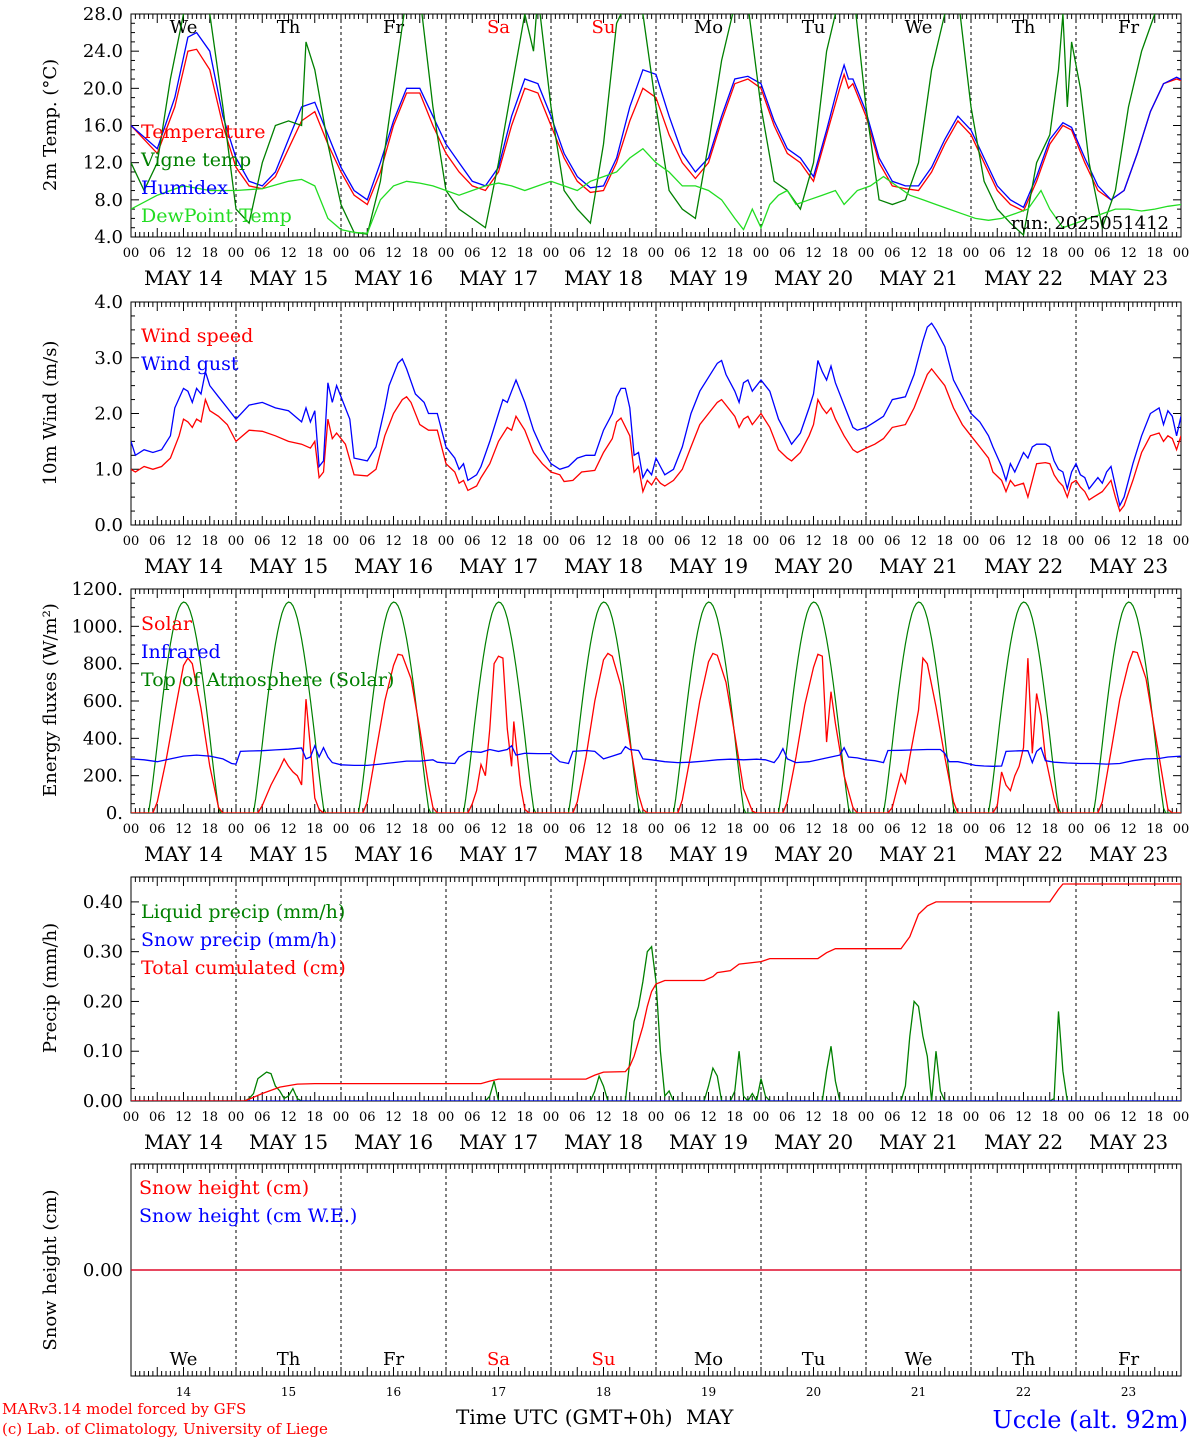 The width and height of the screenshot is (1194, 1440). Describe the element at coordinates (103, 163) in the screenshot. I see `y-tick-label: 12.0` at that location.